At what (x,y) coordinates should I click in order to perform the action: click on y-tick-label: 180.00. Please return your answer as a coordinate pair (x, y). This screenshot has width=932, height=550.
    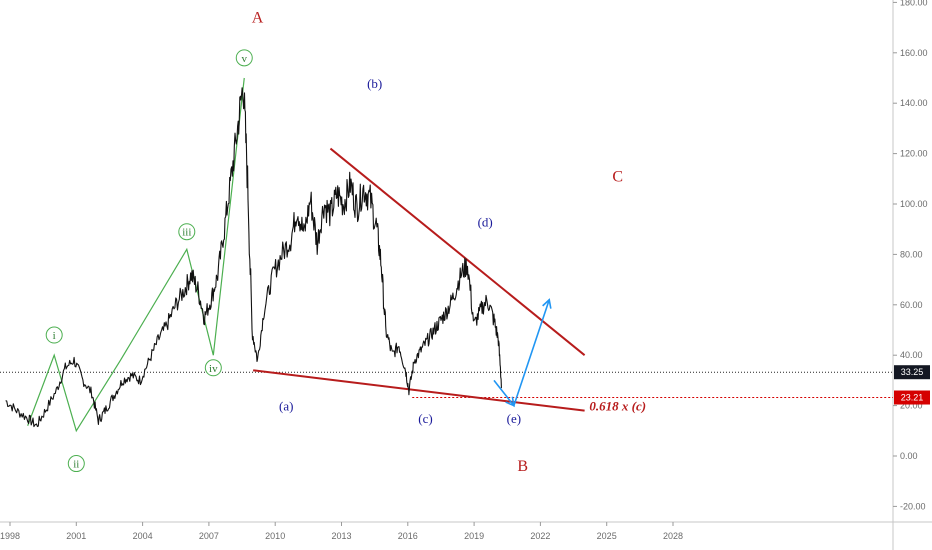
    Looking at the image, I should click on (914, 3).